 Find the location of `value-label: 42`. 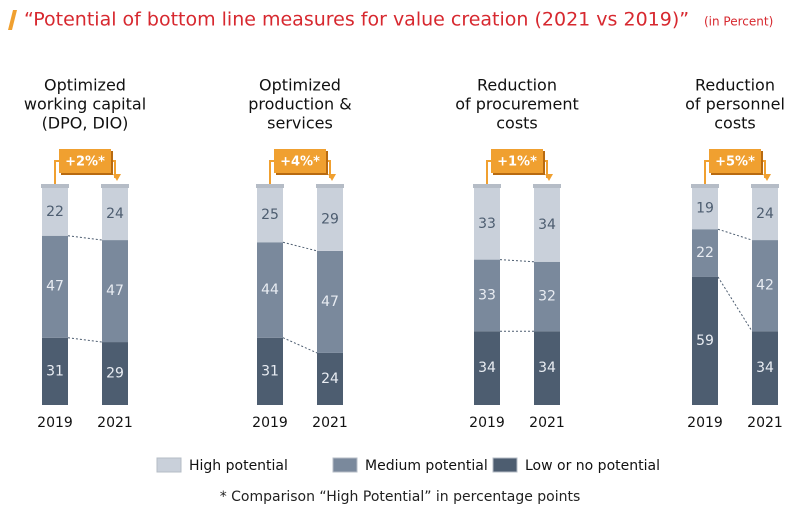

value-label: 42 is located at coordinates (765, 286).